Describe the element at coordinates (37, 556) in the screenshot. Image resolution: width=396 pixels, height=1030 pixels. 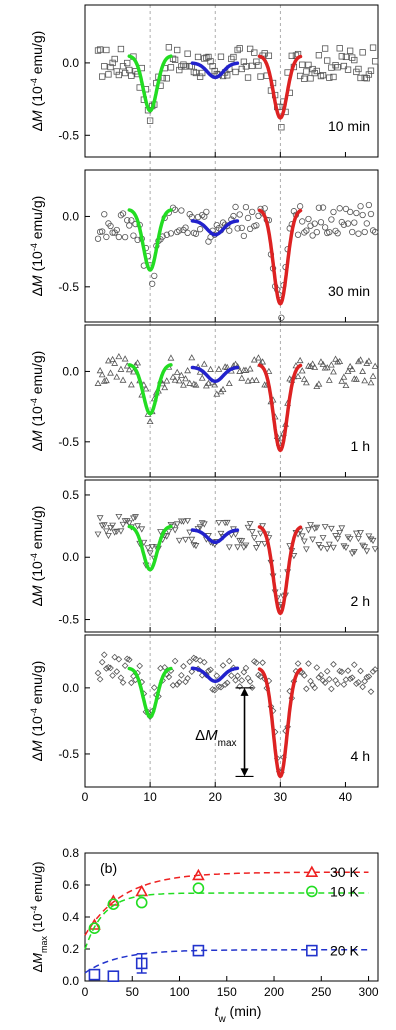
I see `y-axis-label: ΔM (10-4 emu/g)` at that location.